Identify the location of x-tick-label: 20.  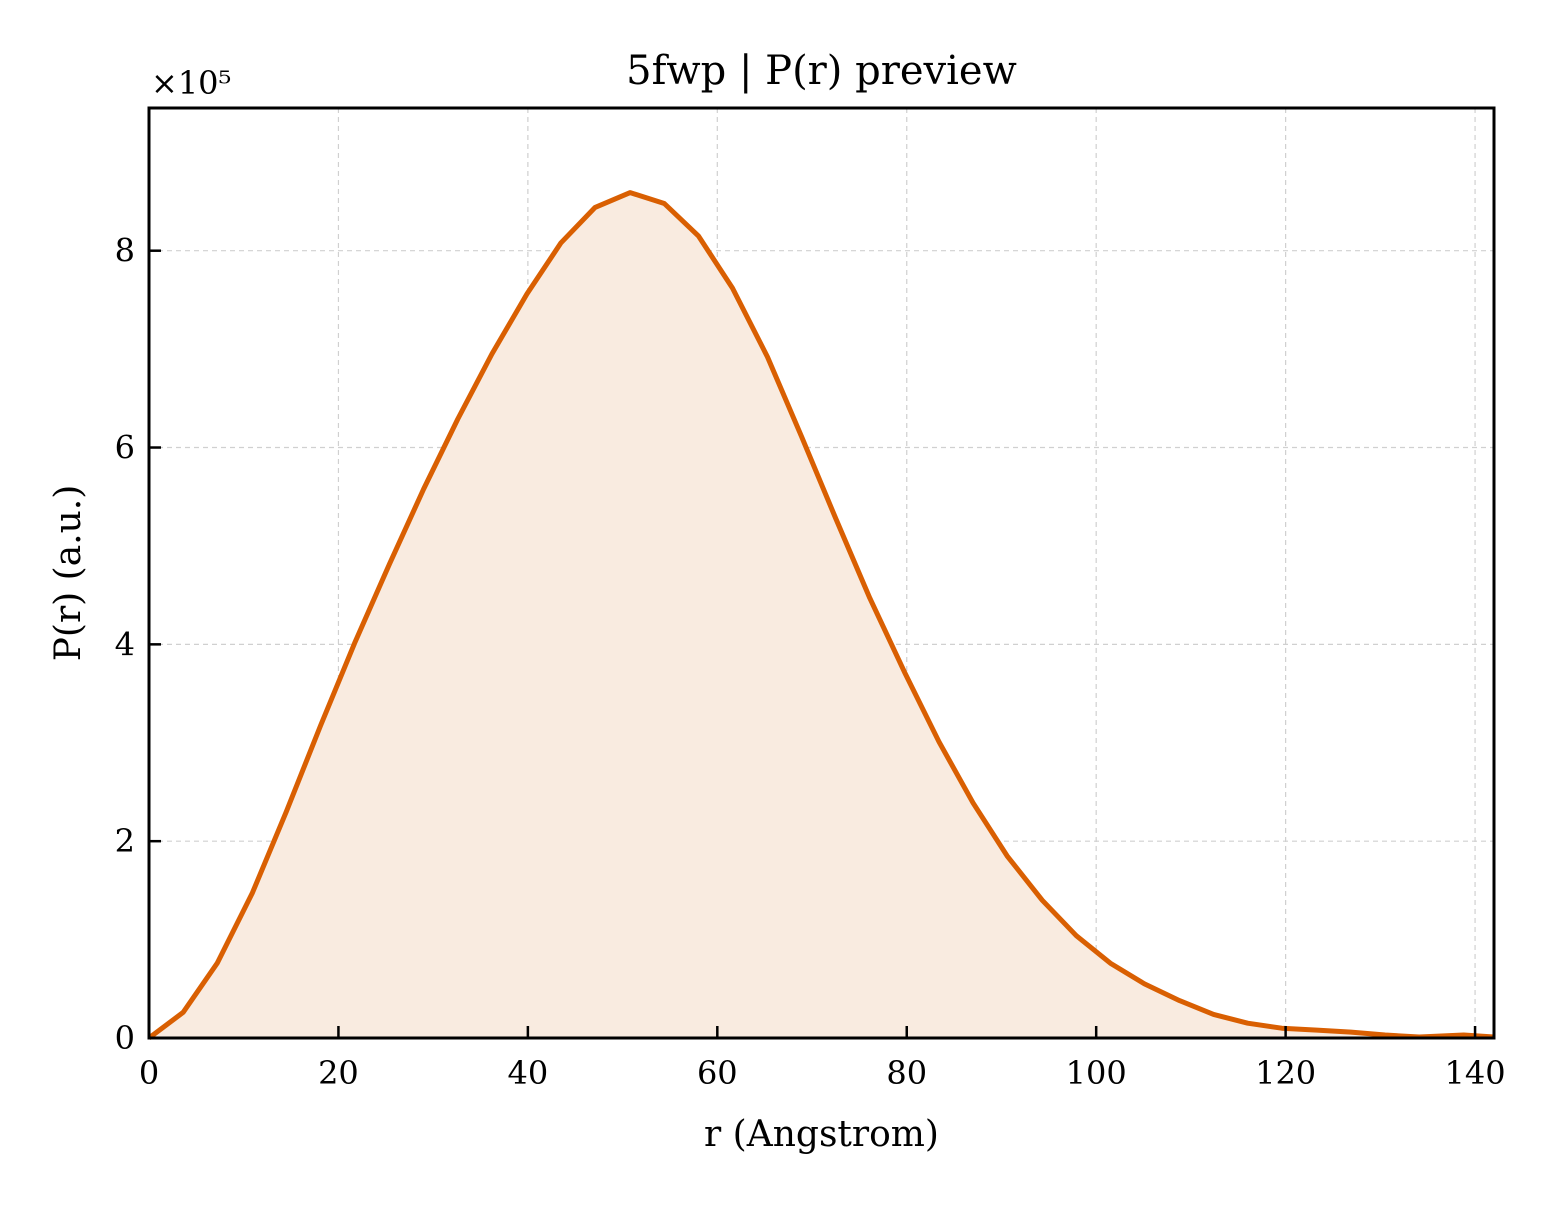
(338, 1073).